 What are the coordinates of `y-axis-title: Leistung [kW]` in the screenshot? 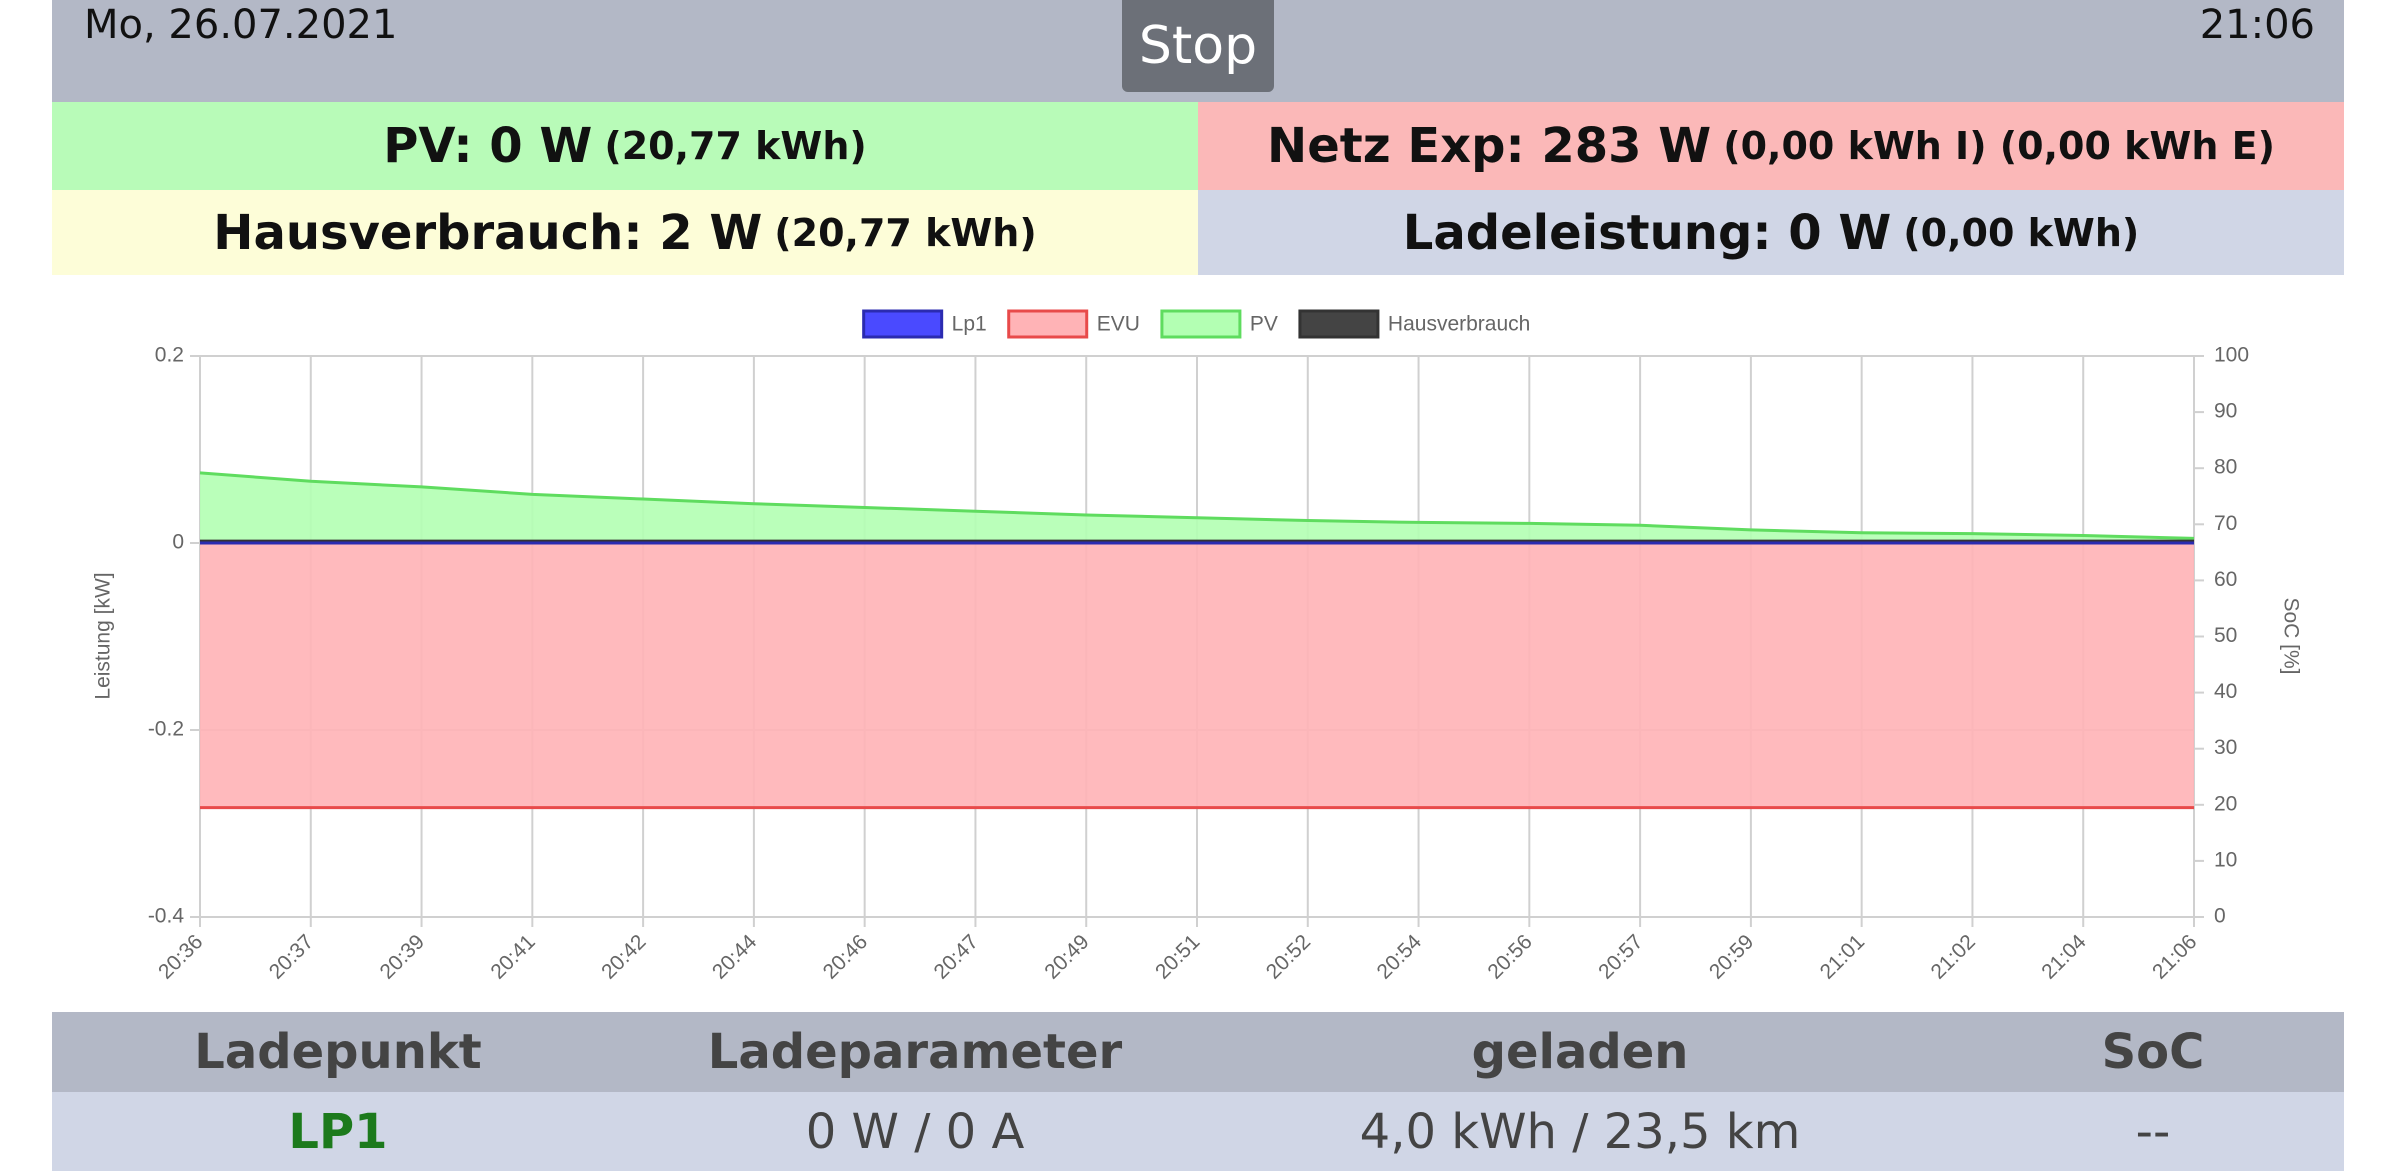 It's located at (103, 635).